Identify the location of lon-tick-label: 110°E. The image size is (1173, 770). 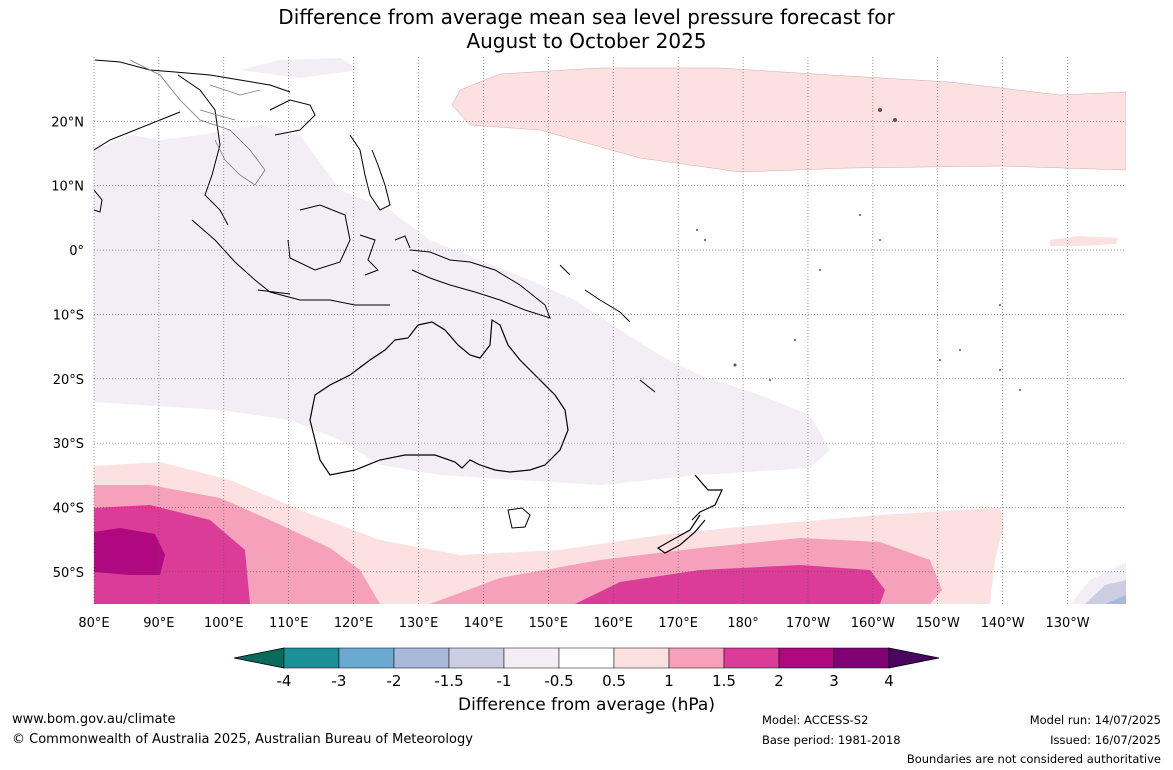
(289, 623).